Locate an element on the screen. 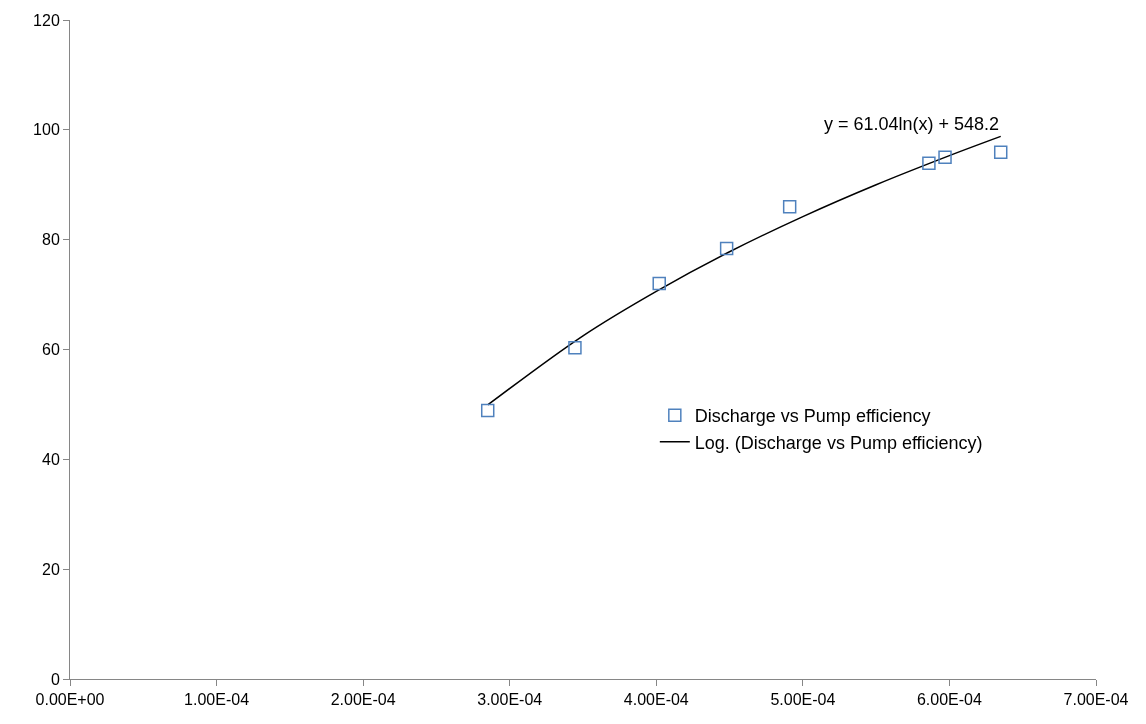 Image resolution: width=1146 pixels, height=724 pixels. y-tick-label: 100 is located at coordinates (46, 130).